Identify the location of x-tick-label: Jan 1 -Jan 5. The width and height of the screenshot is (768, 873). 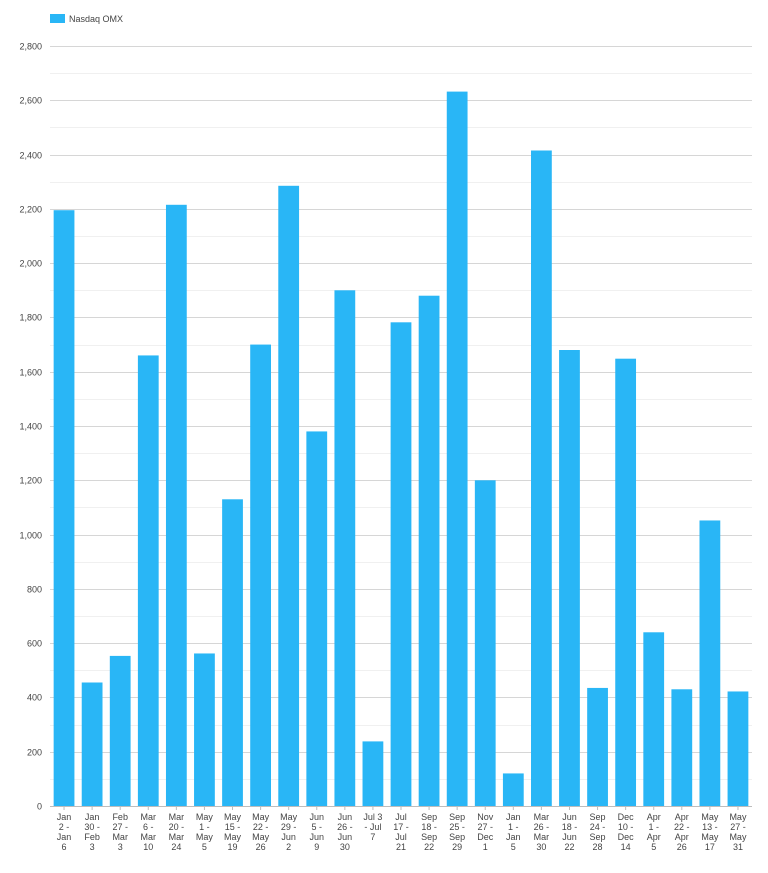
(513, 832).